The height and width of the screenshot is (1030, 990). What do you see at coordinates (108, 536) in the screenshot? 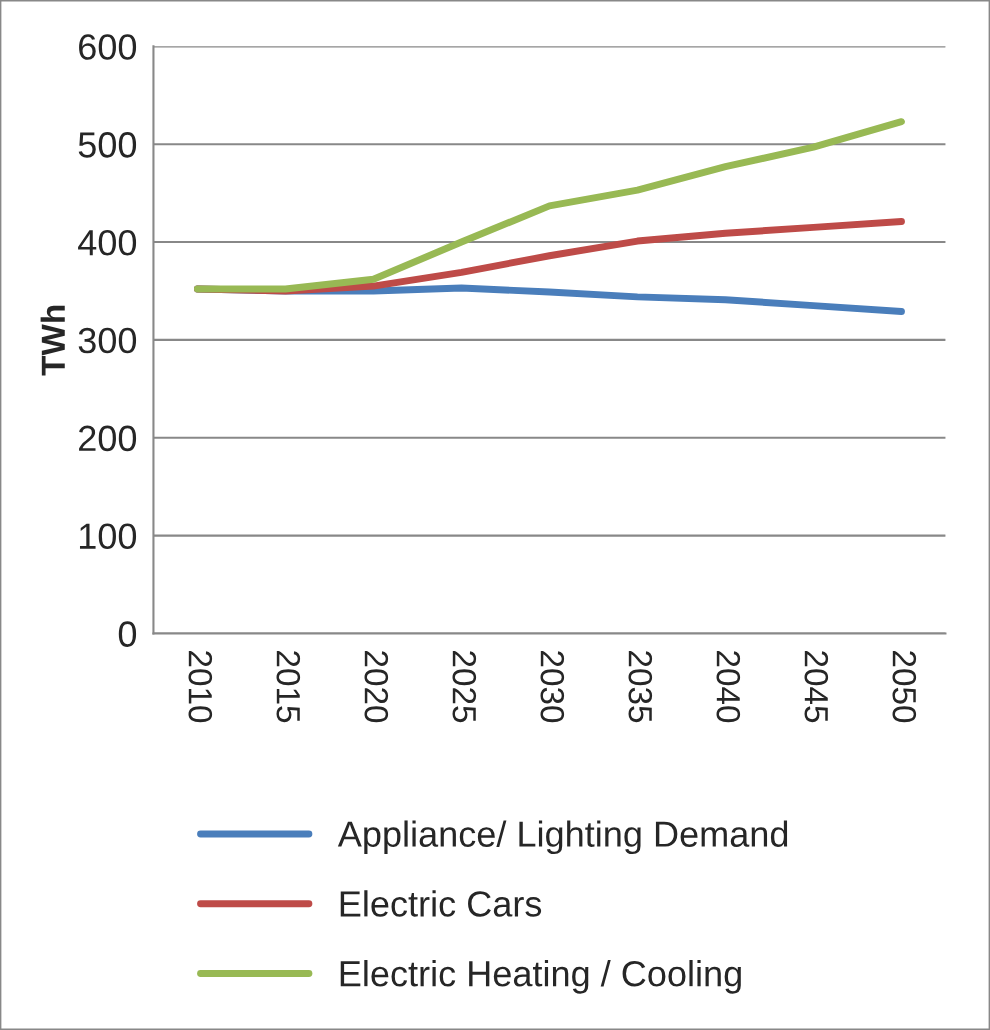
I see `y-tick-label: 100` at bounding box center [108, 536].